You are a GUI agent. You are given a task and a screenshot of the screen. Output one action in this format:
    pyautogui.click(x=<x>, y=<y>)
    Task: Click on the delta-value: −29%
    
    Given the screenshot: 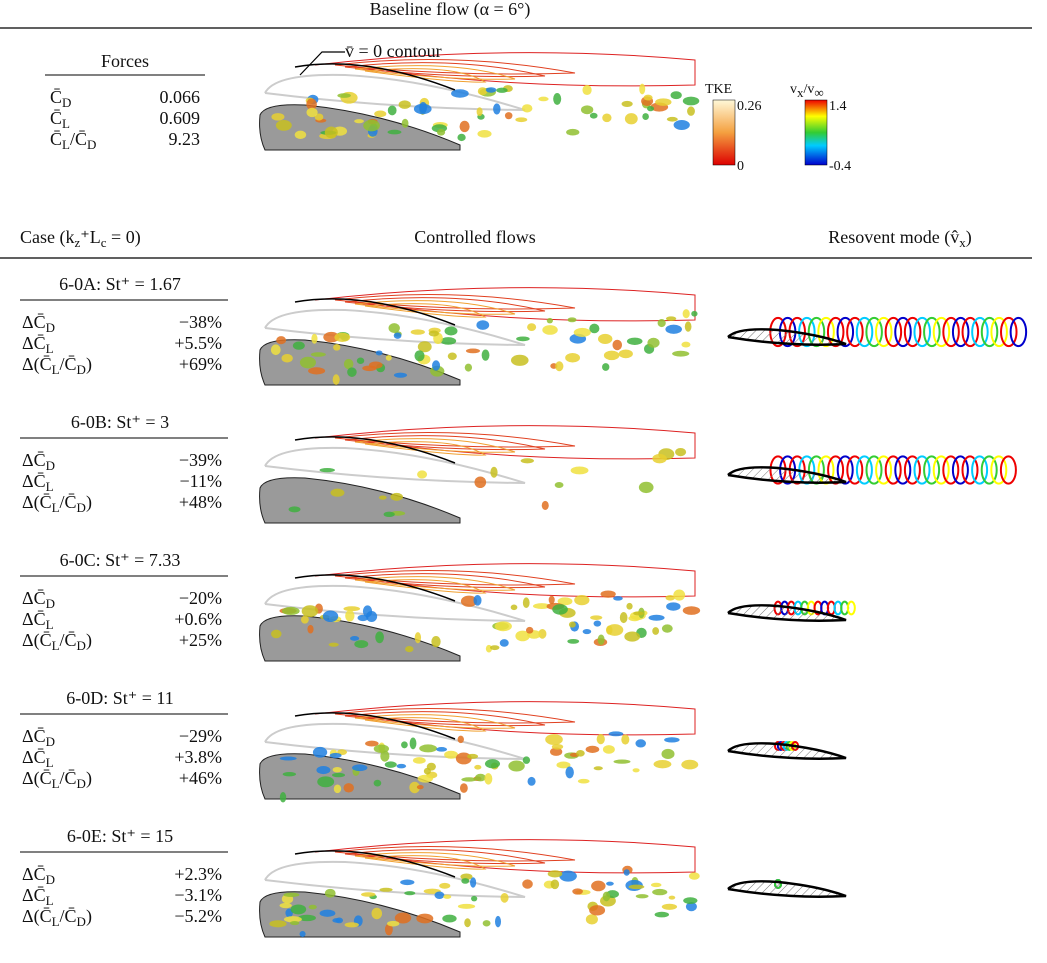 What is the action you would take?
    pyautogui.click(x=200, y=736)
    